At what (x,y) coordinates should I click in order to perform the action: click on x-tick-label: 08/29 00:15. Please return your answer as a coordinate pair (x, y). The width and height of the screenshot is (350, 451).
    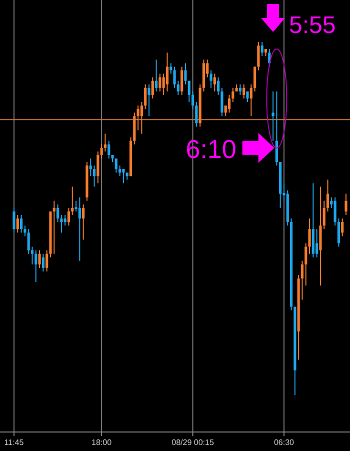
    Looking at the image, I should click on (193, 442).